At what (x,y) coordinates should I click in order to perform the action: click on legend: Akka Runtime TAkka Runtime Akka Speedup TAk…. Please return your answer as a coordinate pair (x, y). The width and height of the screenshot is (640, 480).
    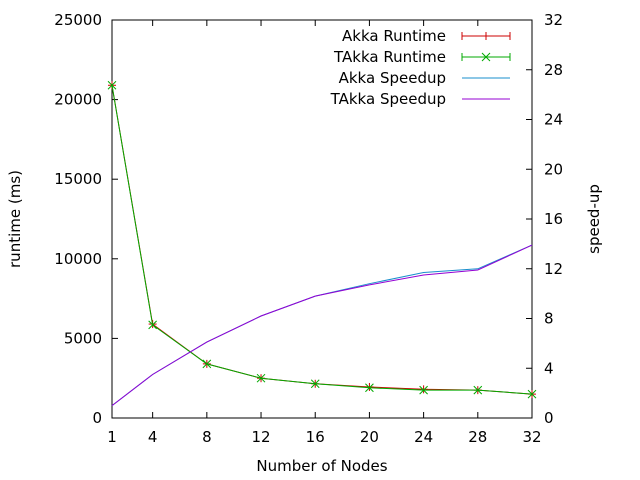
    Looking at the image, I should click on (420, 67).